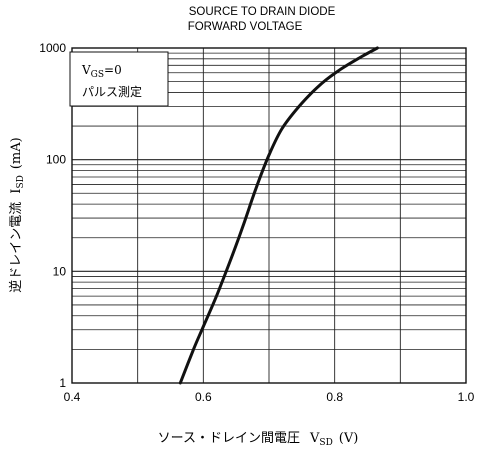 The width and height of the screenshot is (483, 454). Describe the element at coordinates (62, 383) in the screenshot. I see `y-tick-label: 1` at that location.